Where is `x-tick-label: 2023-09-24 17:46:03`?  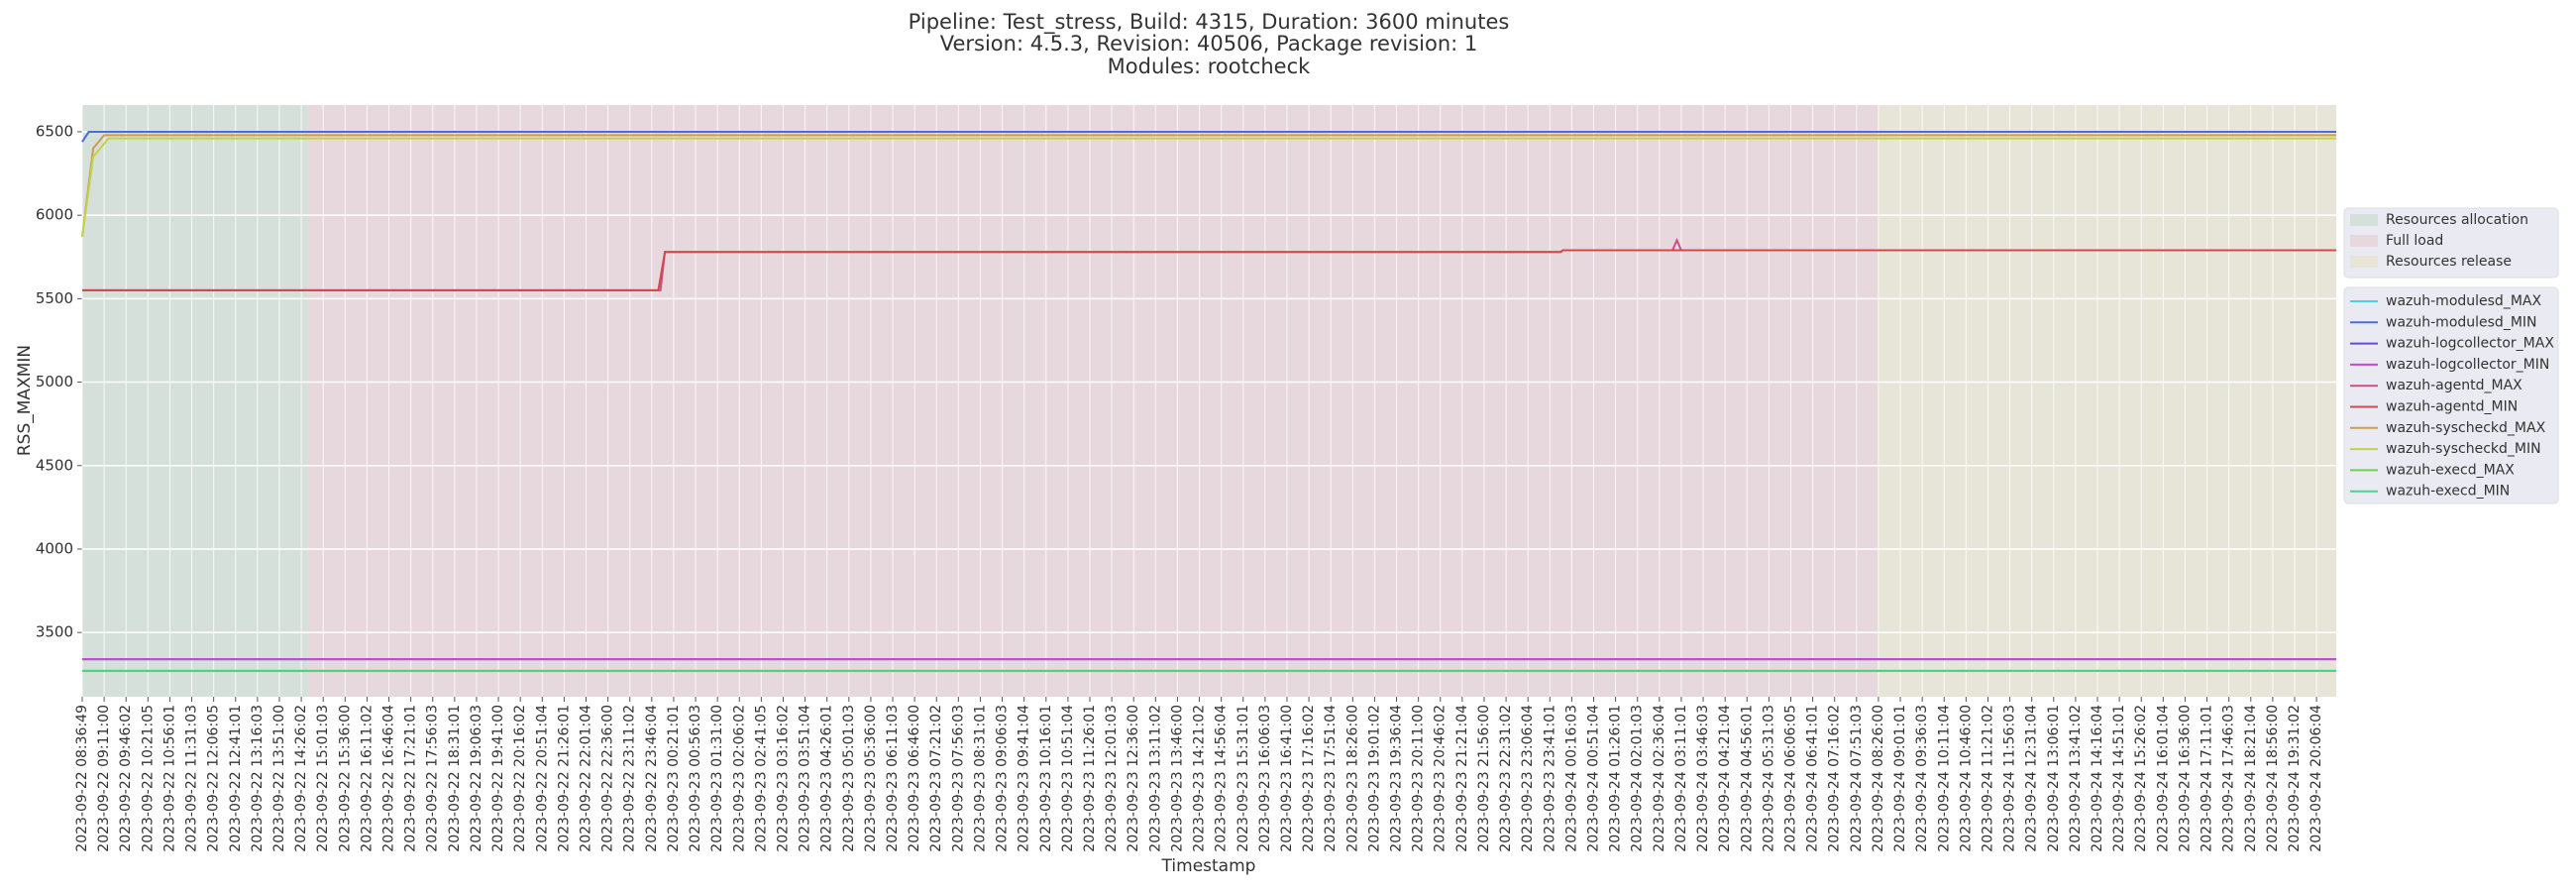 x-tick-label: 2023-09-24 17:46:03 is located at coordinates (2229, 779).